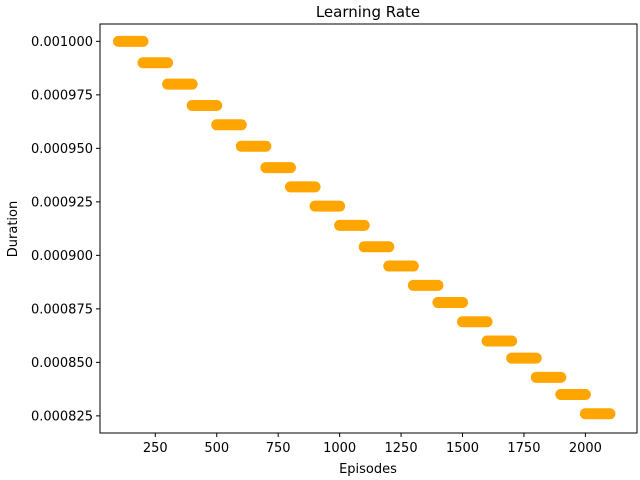 Image resolution: width=640 pixels, height=480 pixels. I want to click on y-tick-label: 0.001000, so click(62, 42).